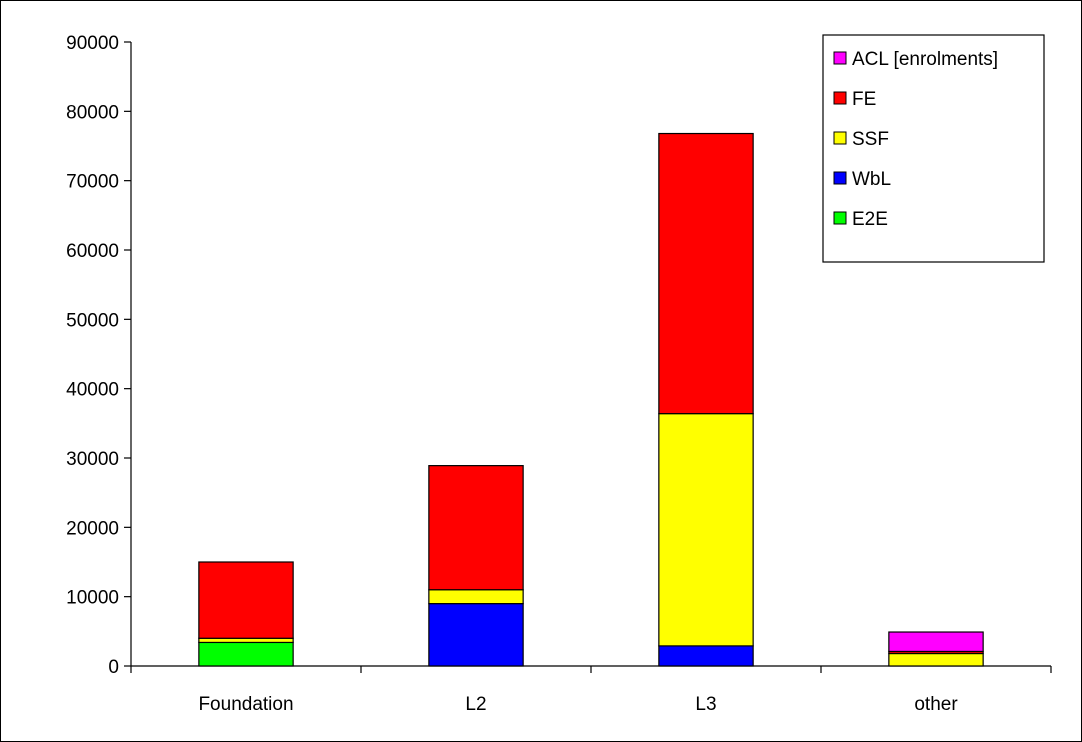  Describe the element at coordinates (476, 634) in the screenshot. I see `bar-l2-wbl` at that location.